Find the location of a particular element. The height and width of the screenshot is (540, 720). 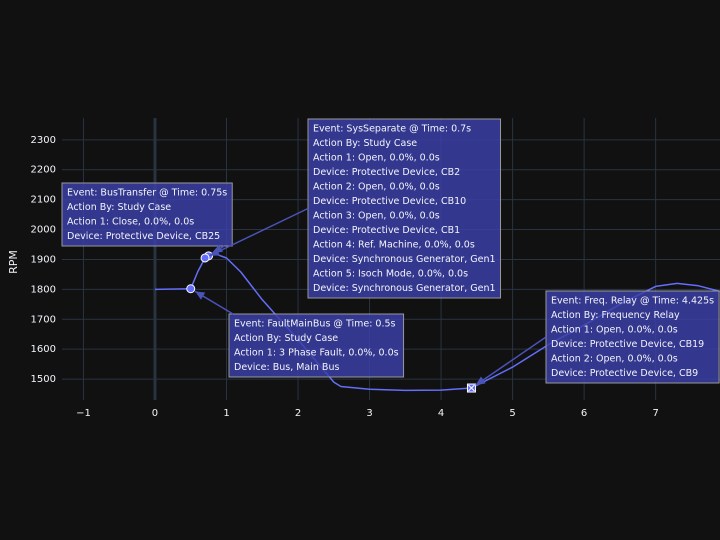

y-tick-label: 2300 is located at coordinates (43, 140).